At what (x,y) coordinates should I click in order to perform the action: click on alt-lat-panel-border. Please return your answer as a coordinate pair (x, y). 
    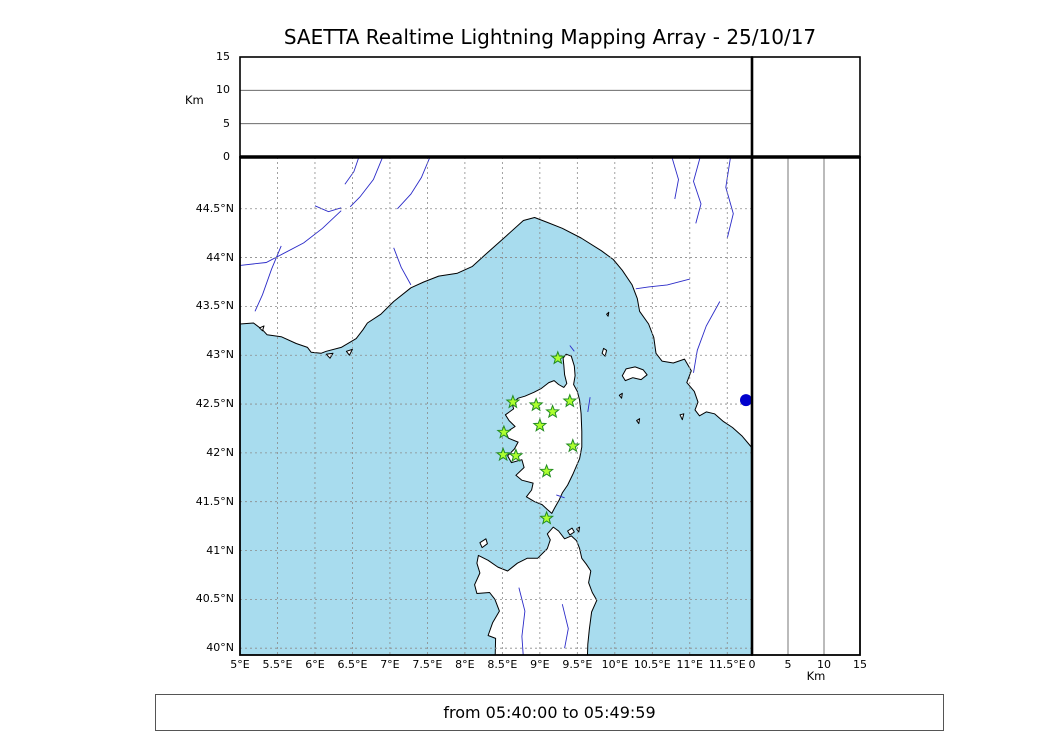
    Looking at the image, I should click on (806, 406).